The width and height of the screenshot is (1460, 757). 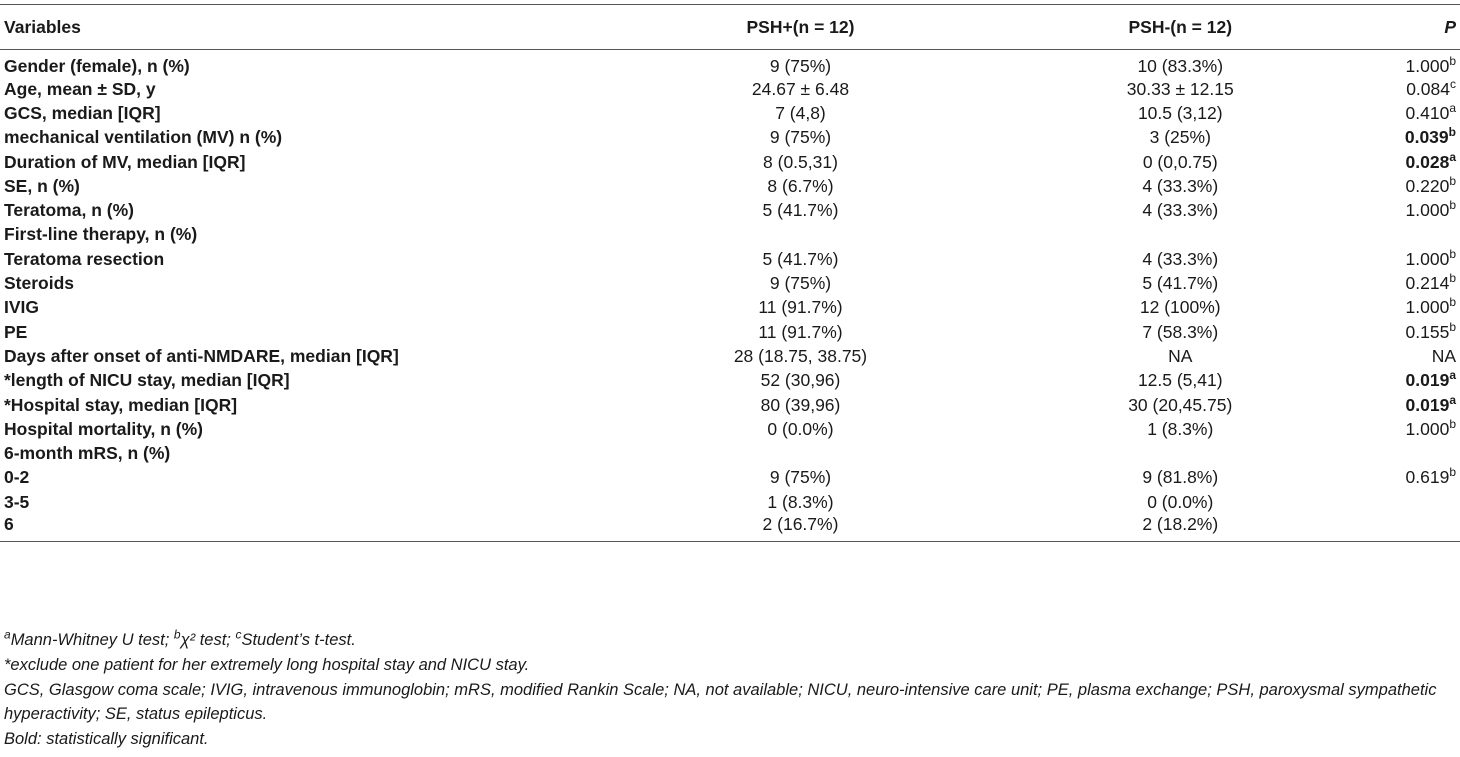 What do you see at coordinates (101, 234) in the screenshot?
I see `cell-variable: First-line therapy, n (%)` at bounding box center [101, 234].